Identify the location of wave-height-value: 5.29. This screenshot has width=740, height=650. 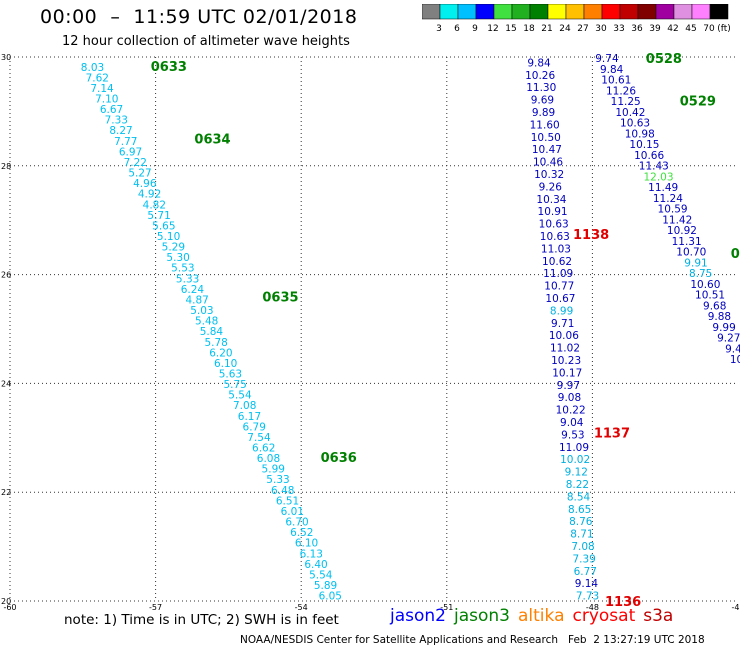
(173, 248).